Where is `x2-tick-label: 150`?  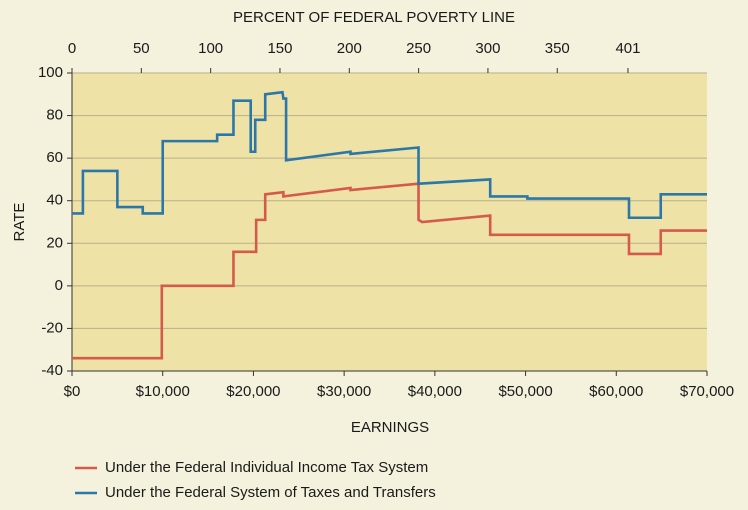 x2-tick-label: 150 is located at coordinates (279, 48).